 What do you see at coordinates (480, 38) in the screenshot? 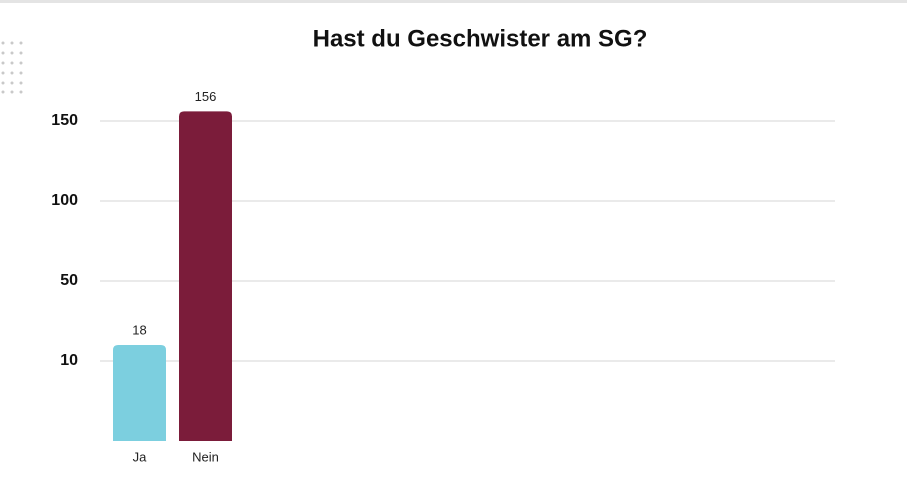
I see `chart-title: Hast du Geschwister am SG?` at bounding box center [480, 38].